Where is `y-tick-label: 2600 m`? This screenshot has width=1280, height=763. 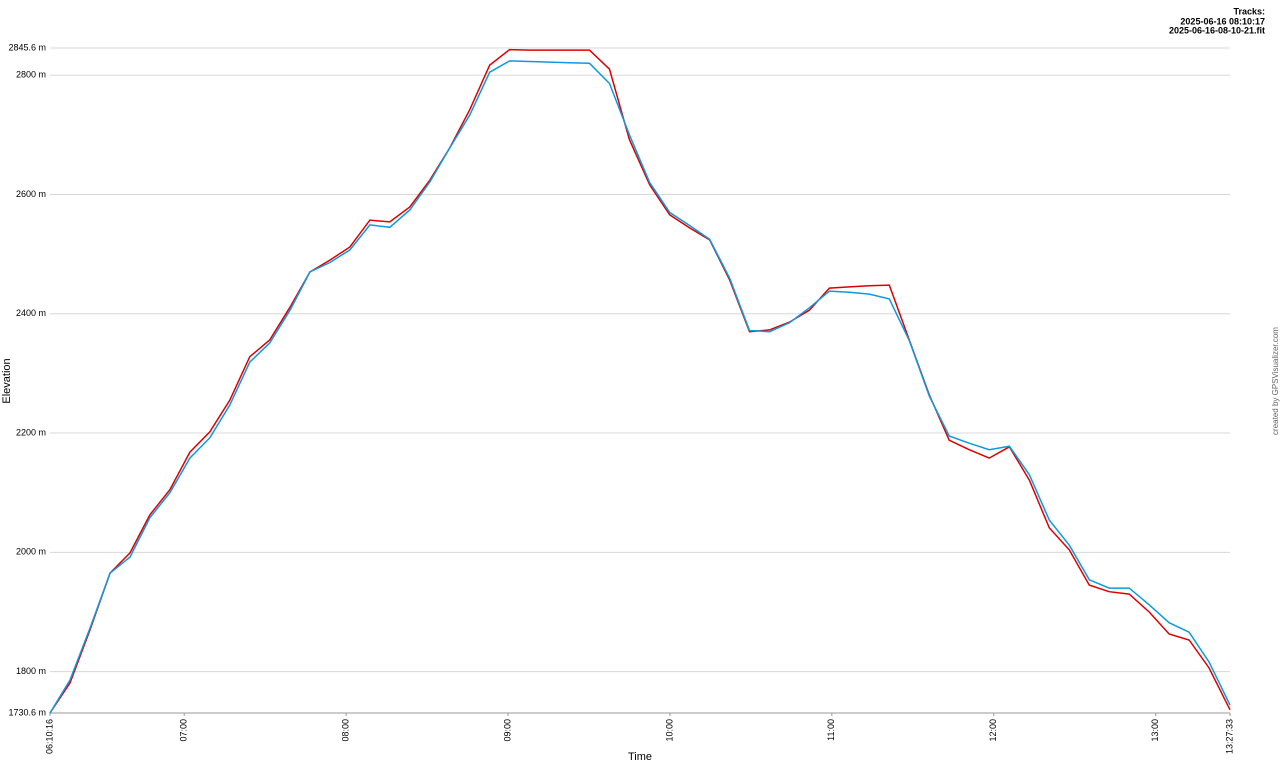
y-tick-label: 2600 m is located at coordinates (31, 194).